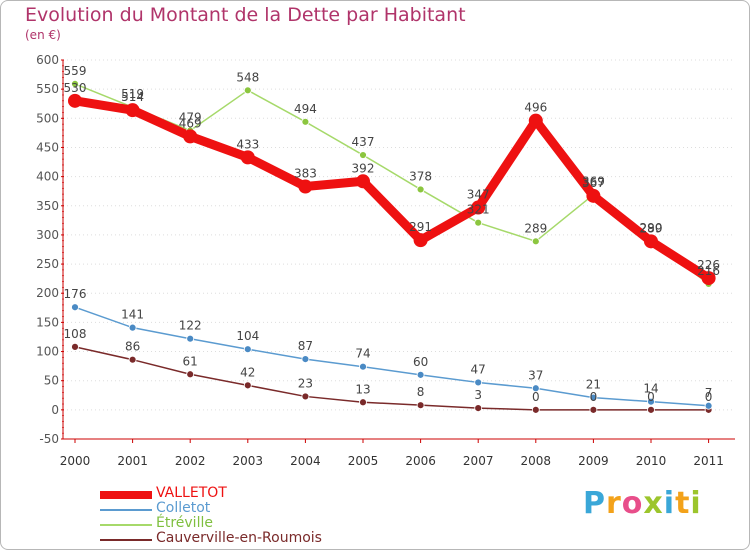 The width and height of the screenshot is (750, 550). I want to click on data-label: 514, so click(132, 97).